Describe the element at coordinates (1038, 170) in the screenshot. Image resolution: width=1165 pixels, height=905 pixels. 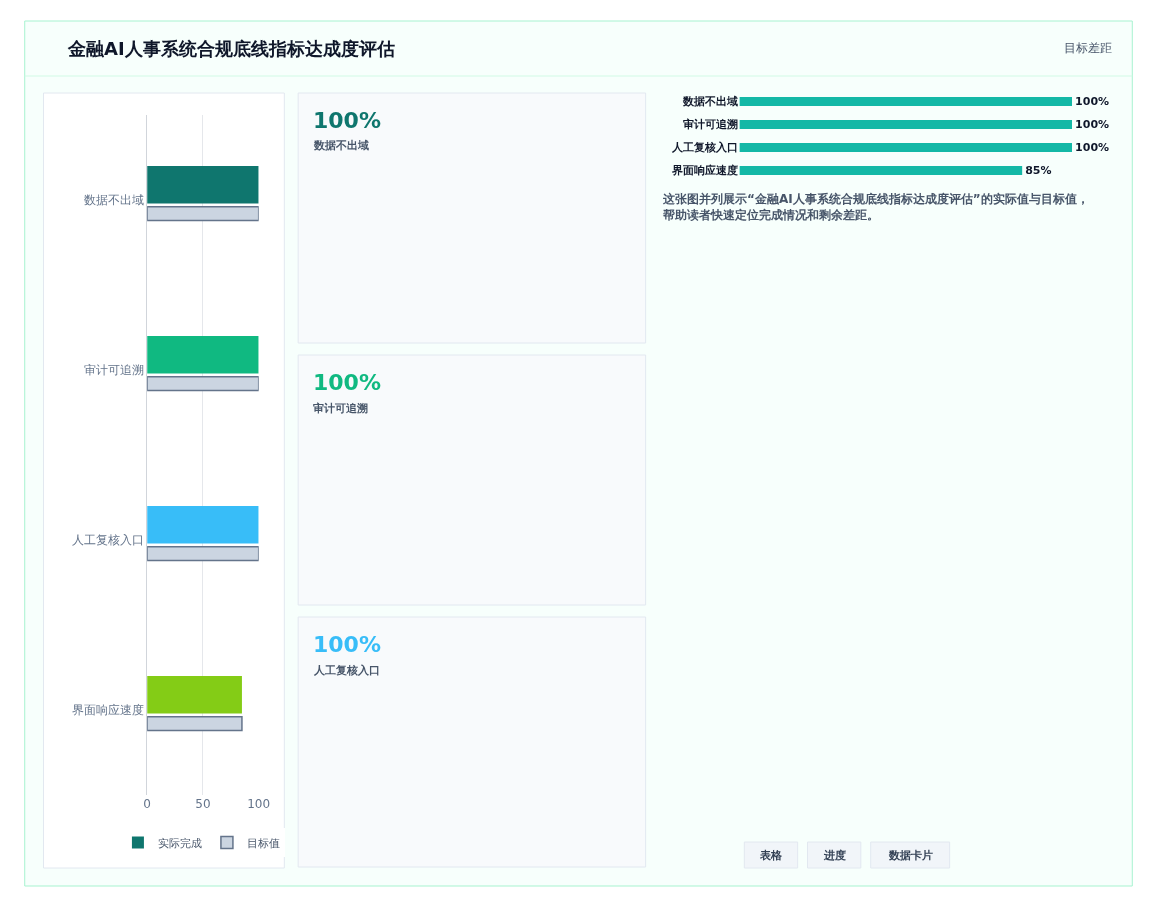
I see `data-label: 85%` at that location.